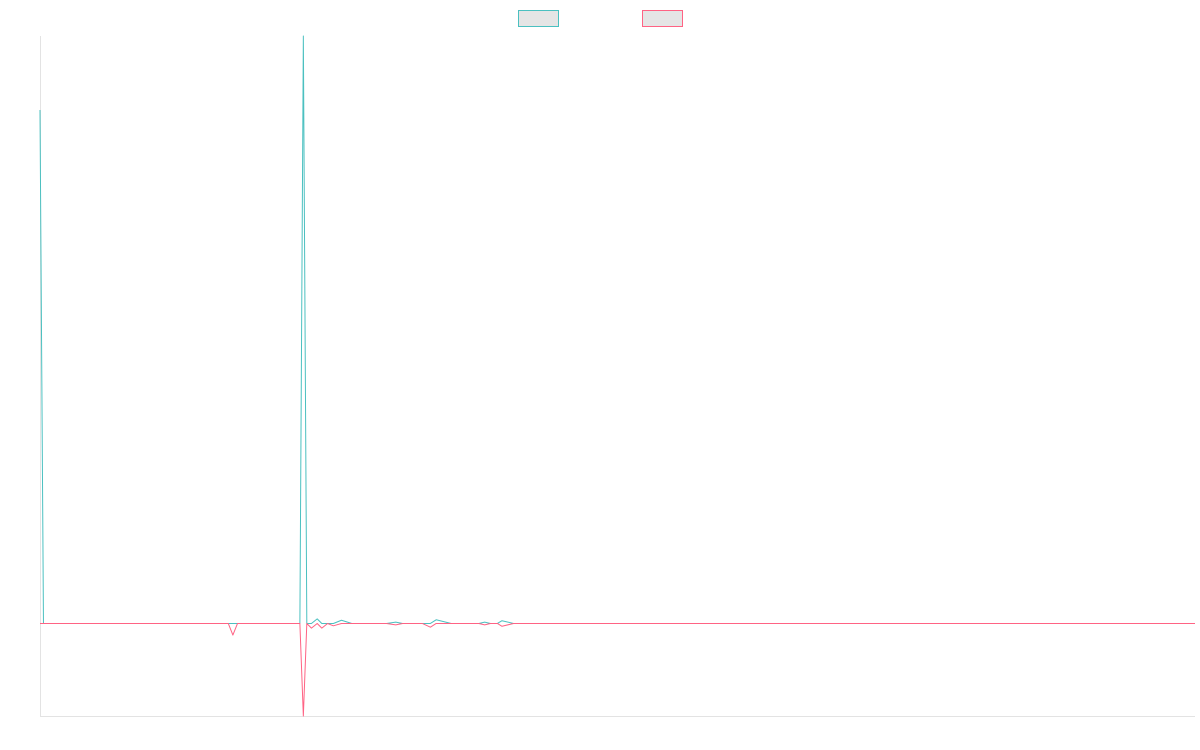 Image resolution: width=1200 pixels, height=750 pixels. What do you see at coordinates (600, 18) in the screenshot?
I see `legend` at bounding box center [600, 18].